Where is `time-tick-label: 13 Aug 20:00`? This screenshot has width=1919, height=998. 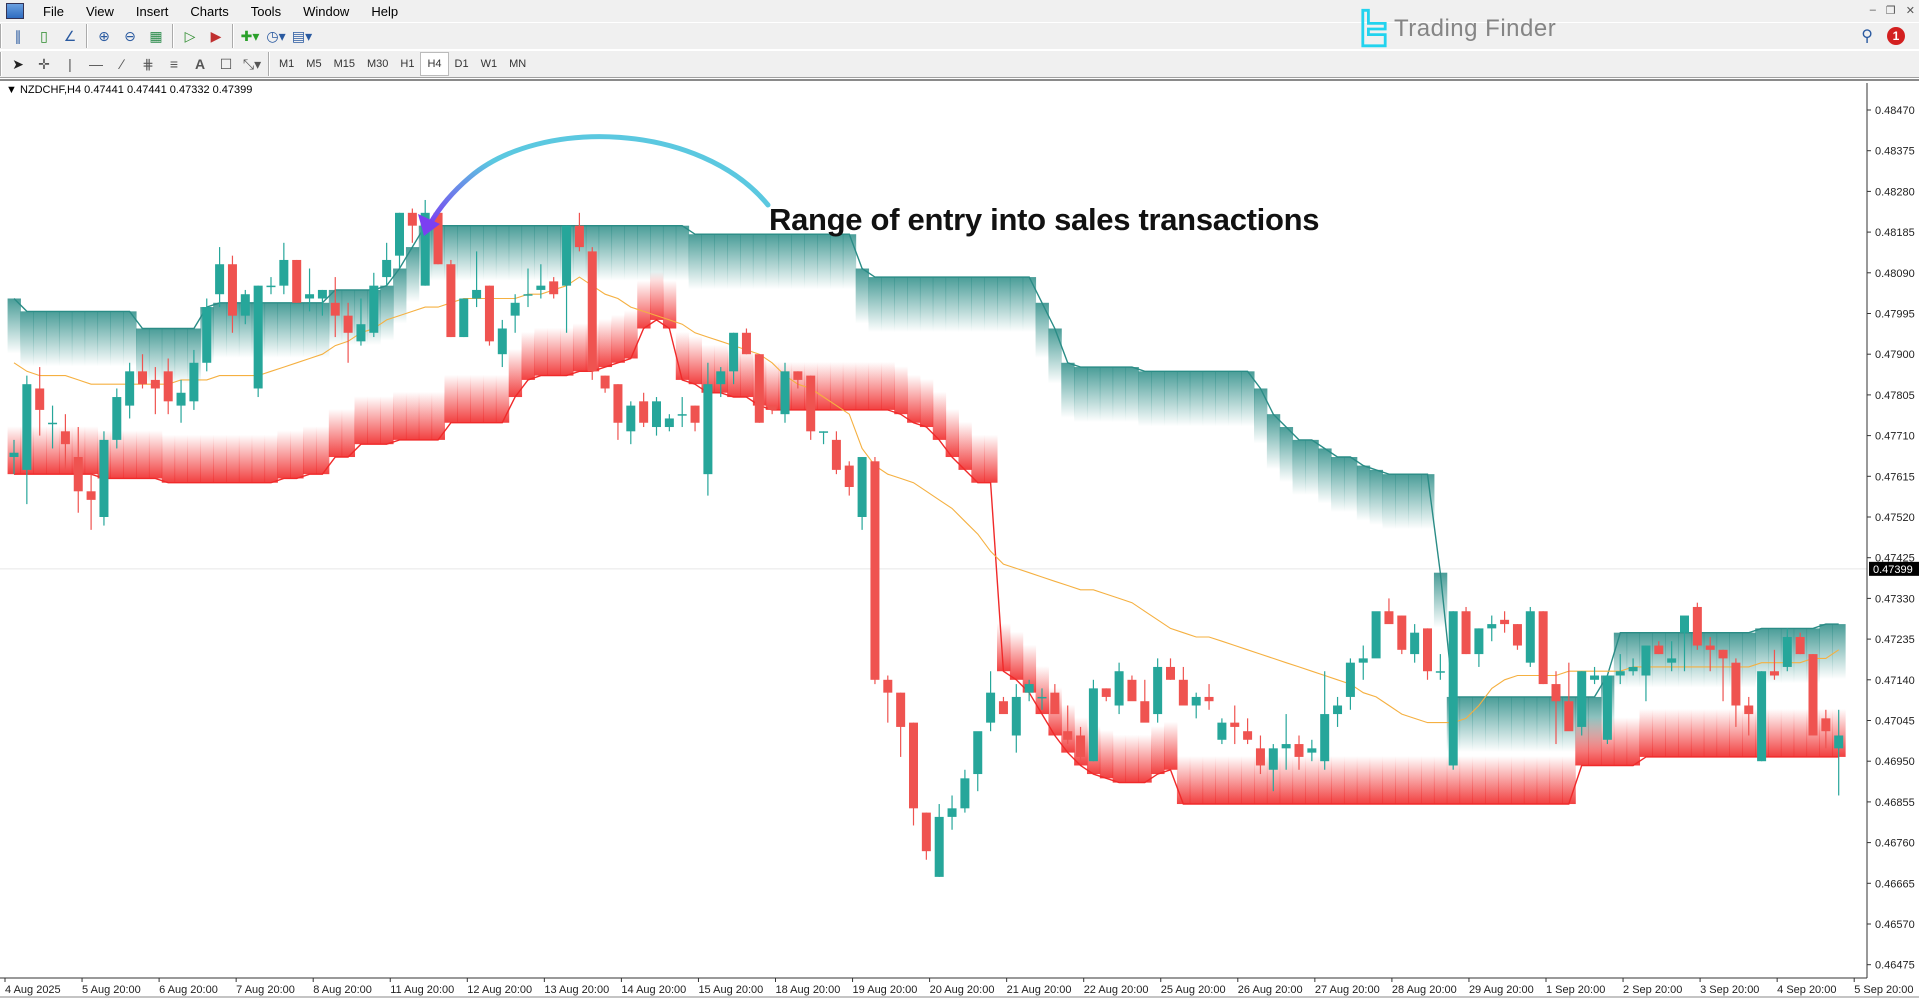
time-tick-label: 13 Aug 20:00 is located at coordinates (576, 990).